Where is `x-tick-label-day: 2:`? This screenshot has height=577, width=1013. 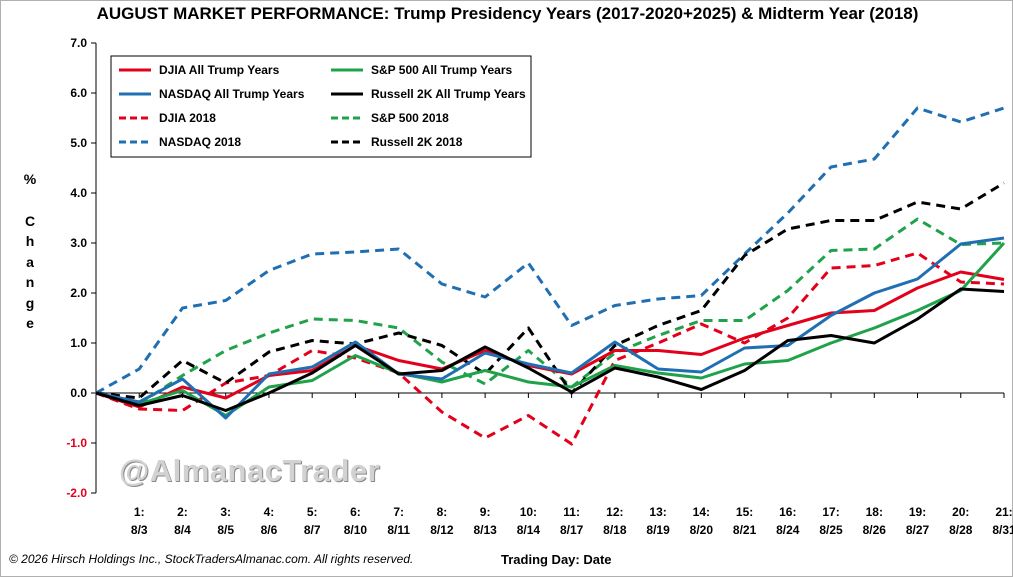
x-tick-label-day: 2: is located at coordinates (182, 512).